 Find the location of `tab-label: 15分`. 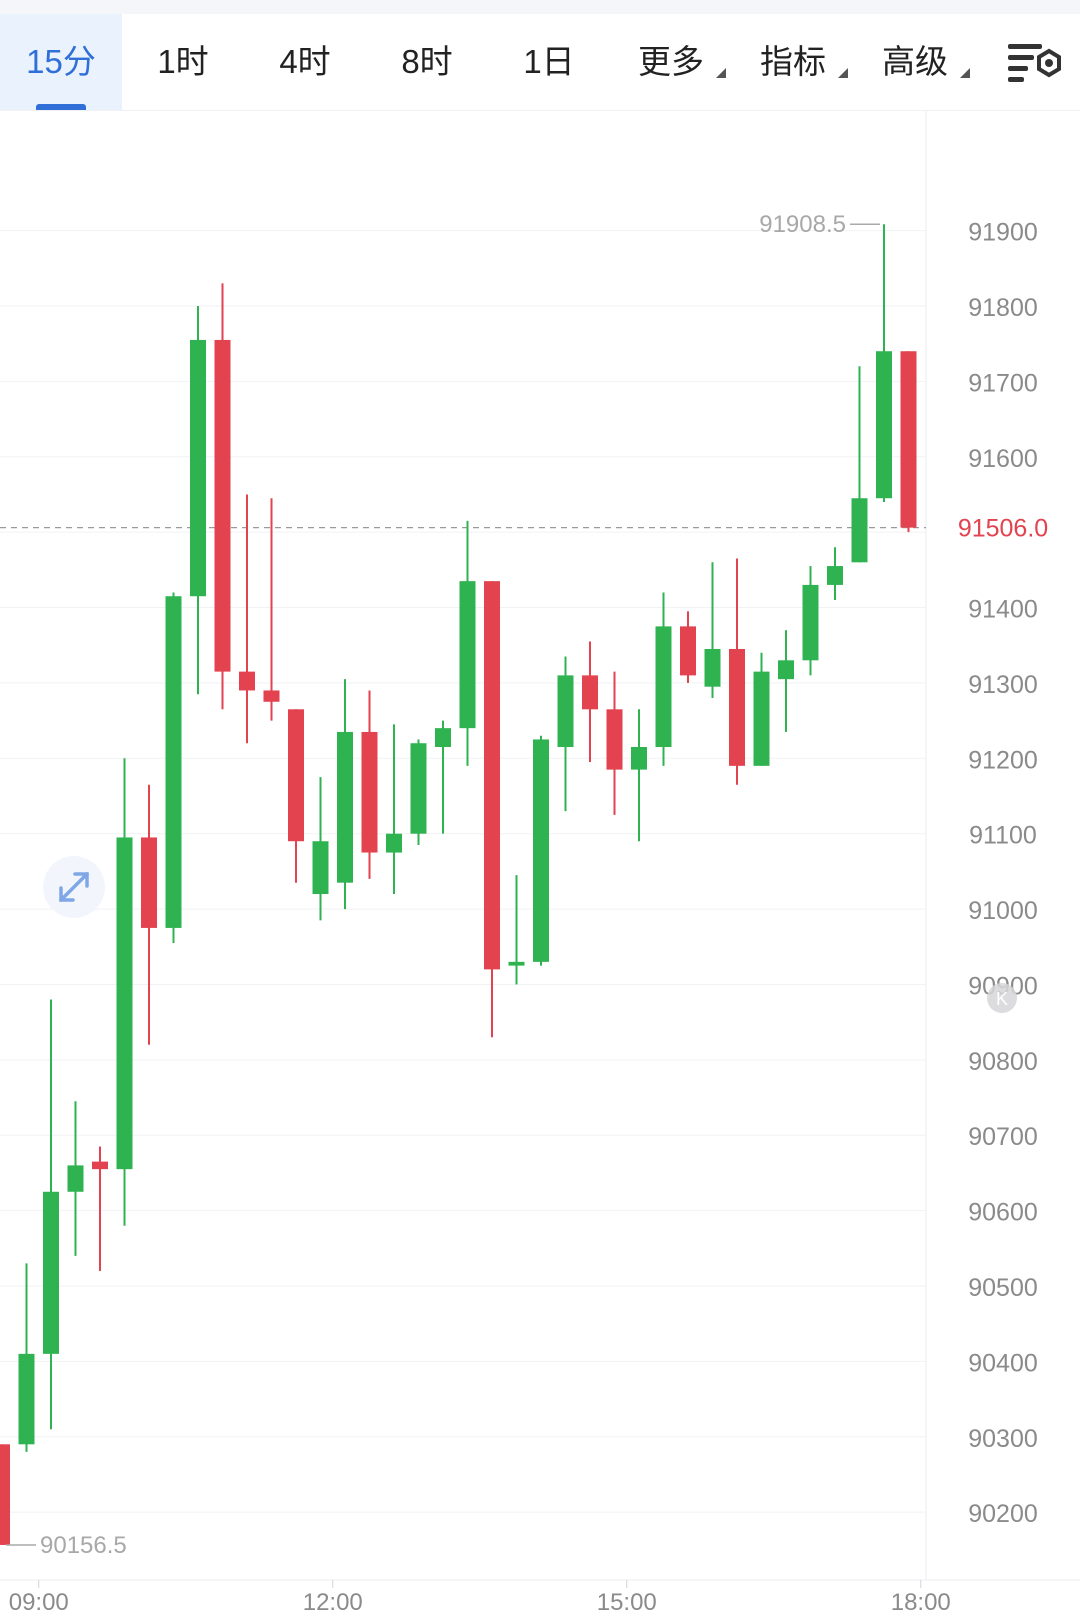

tab-label: 15分 is located at coordinates (61, 61).